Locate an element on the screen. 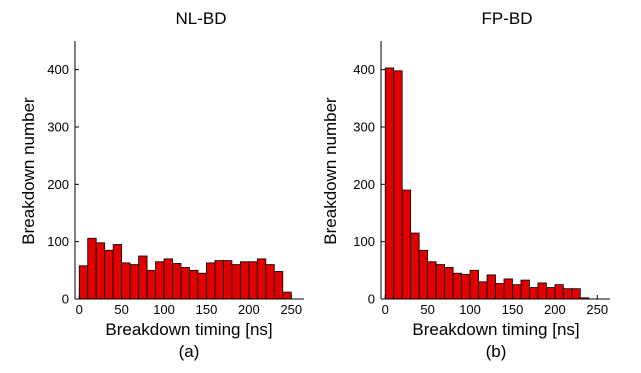  chart-title: NL-BD is located at coordinates (200, 18).